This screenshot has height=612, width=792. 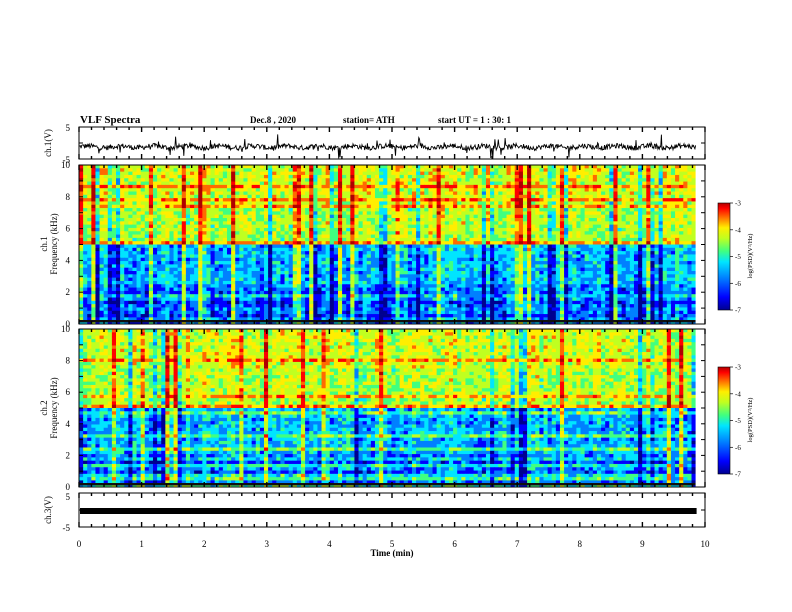 I want to click on ch1-ytick-bottom: -5, so click(x=67, y=160).